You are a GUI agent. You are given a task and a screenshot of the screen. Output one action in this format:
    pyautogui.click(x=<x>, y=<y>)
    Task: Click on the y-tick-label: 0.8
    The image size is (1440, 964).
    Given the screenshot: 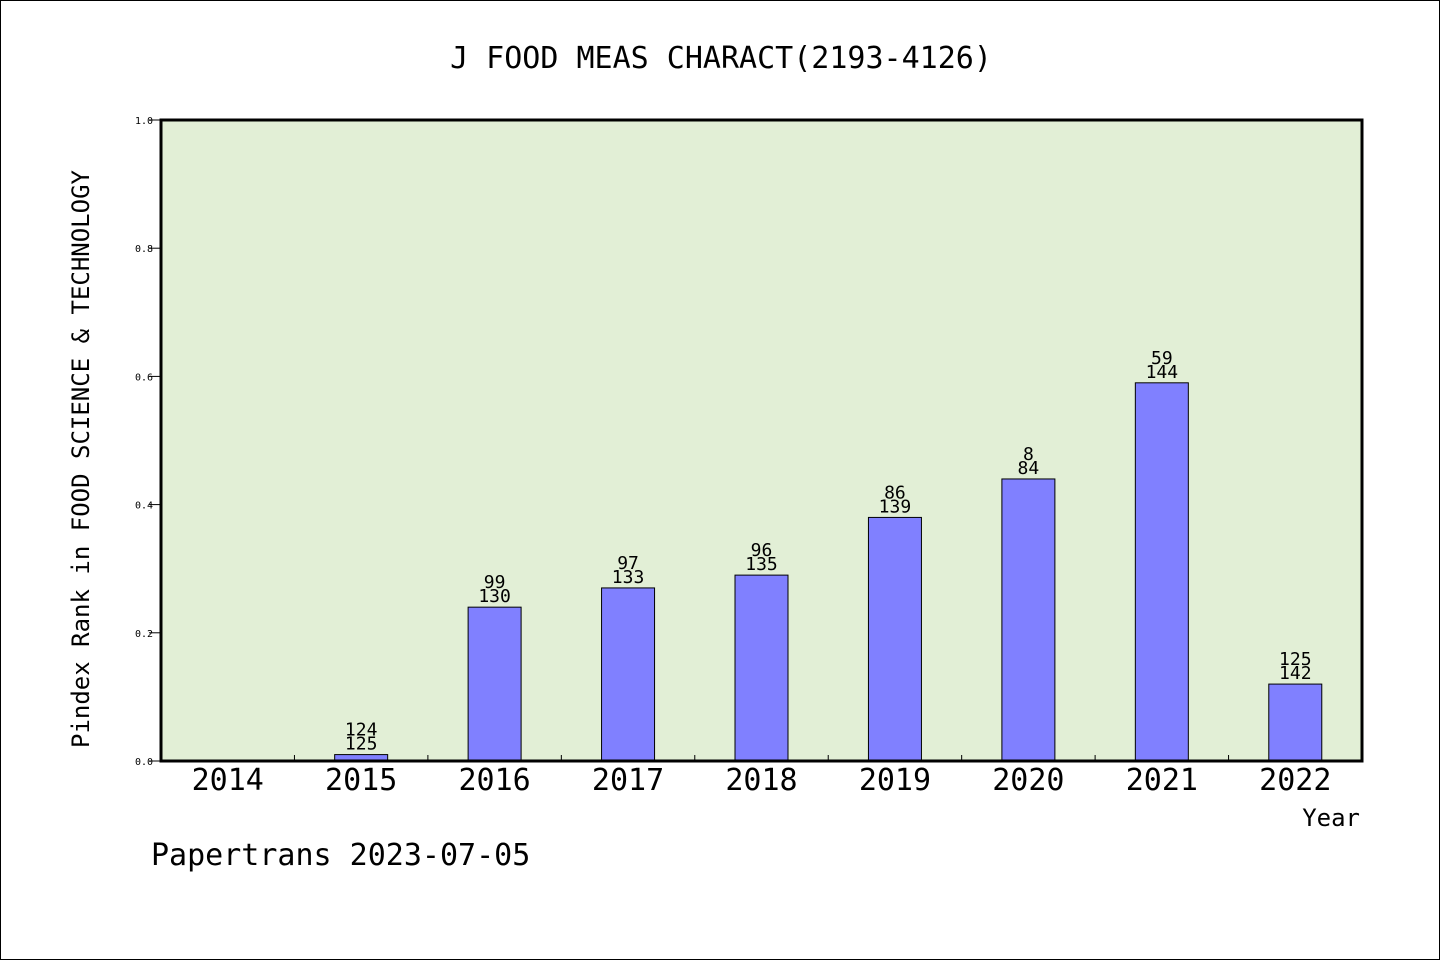 What is the action you would take?
    pyautogui.click(x=144, y=249)
    